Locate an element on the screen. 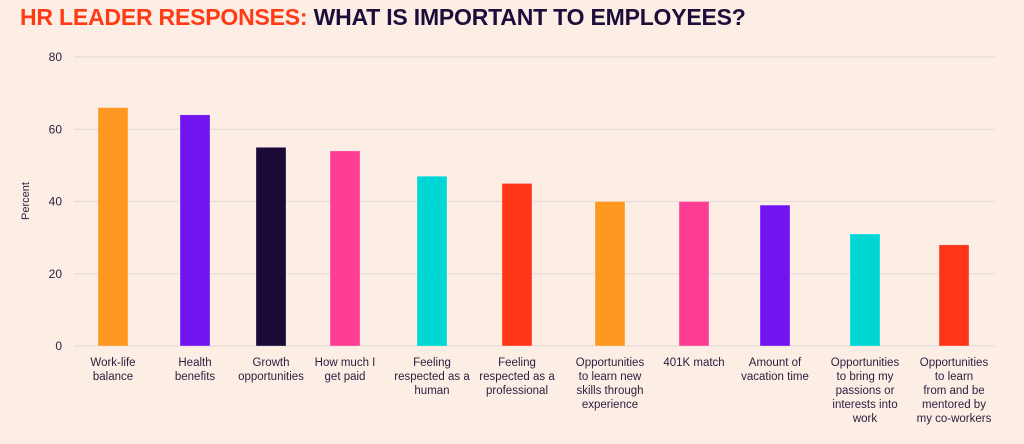 This screenshot has width=1024, height=444. x-tick-label: Amount of vacation time is located at coordinates (775, 370).